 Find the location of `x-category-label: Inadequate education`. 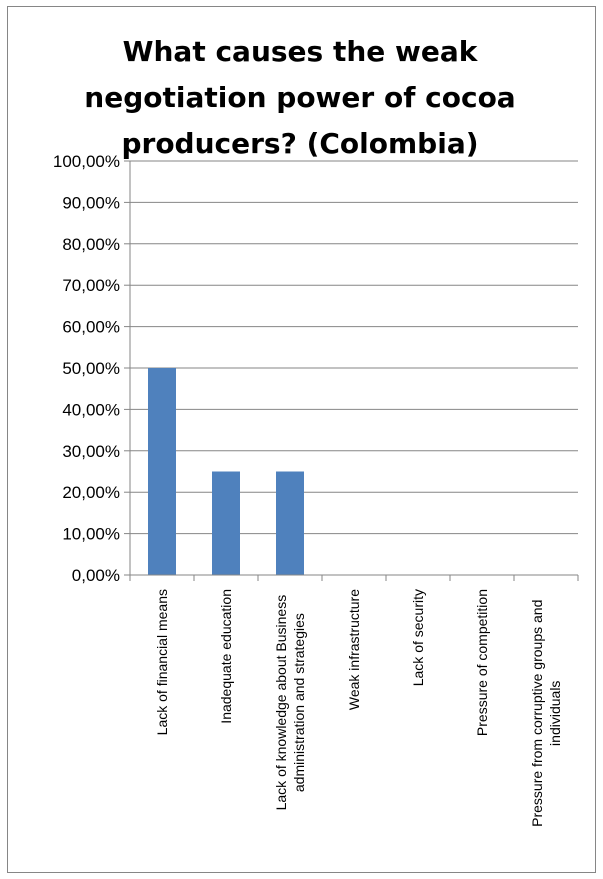

x-category-label: Inadequate education is located at coordinates (226, 656).